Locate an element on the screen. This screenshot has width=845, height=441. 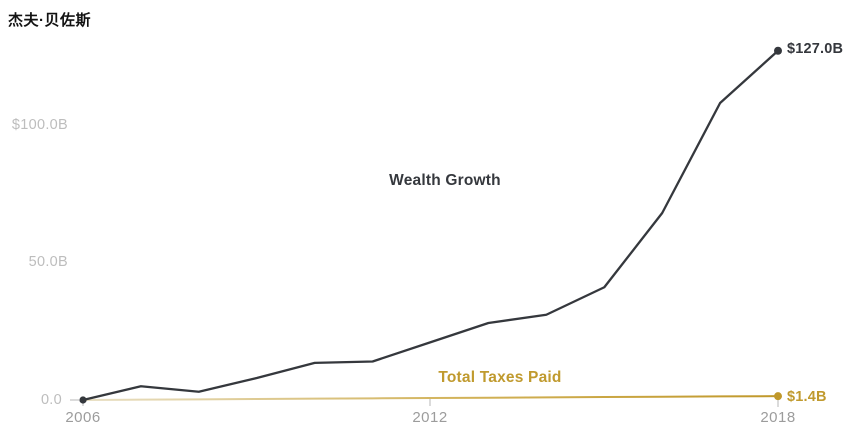
x-axis-label-2006: 2006 is located at coordinates (83, 417).